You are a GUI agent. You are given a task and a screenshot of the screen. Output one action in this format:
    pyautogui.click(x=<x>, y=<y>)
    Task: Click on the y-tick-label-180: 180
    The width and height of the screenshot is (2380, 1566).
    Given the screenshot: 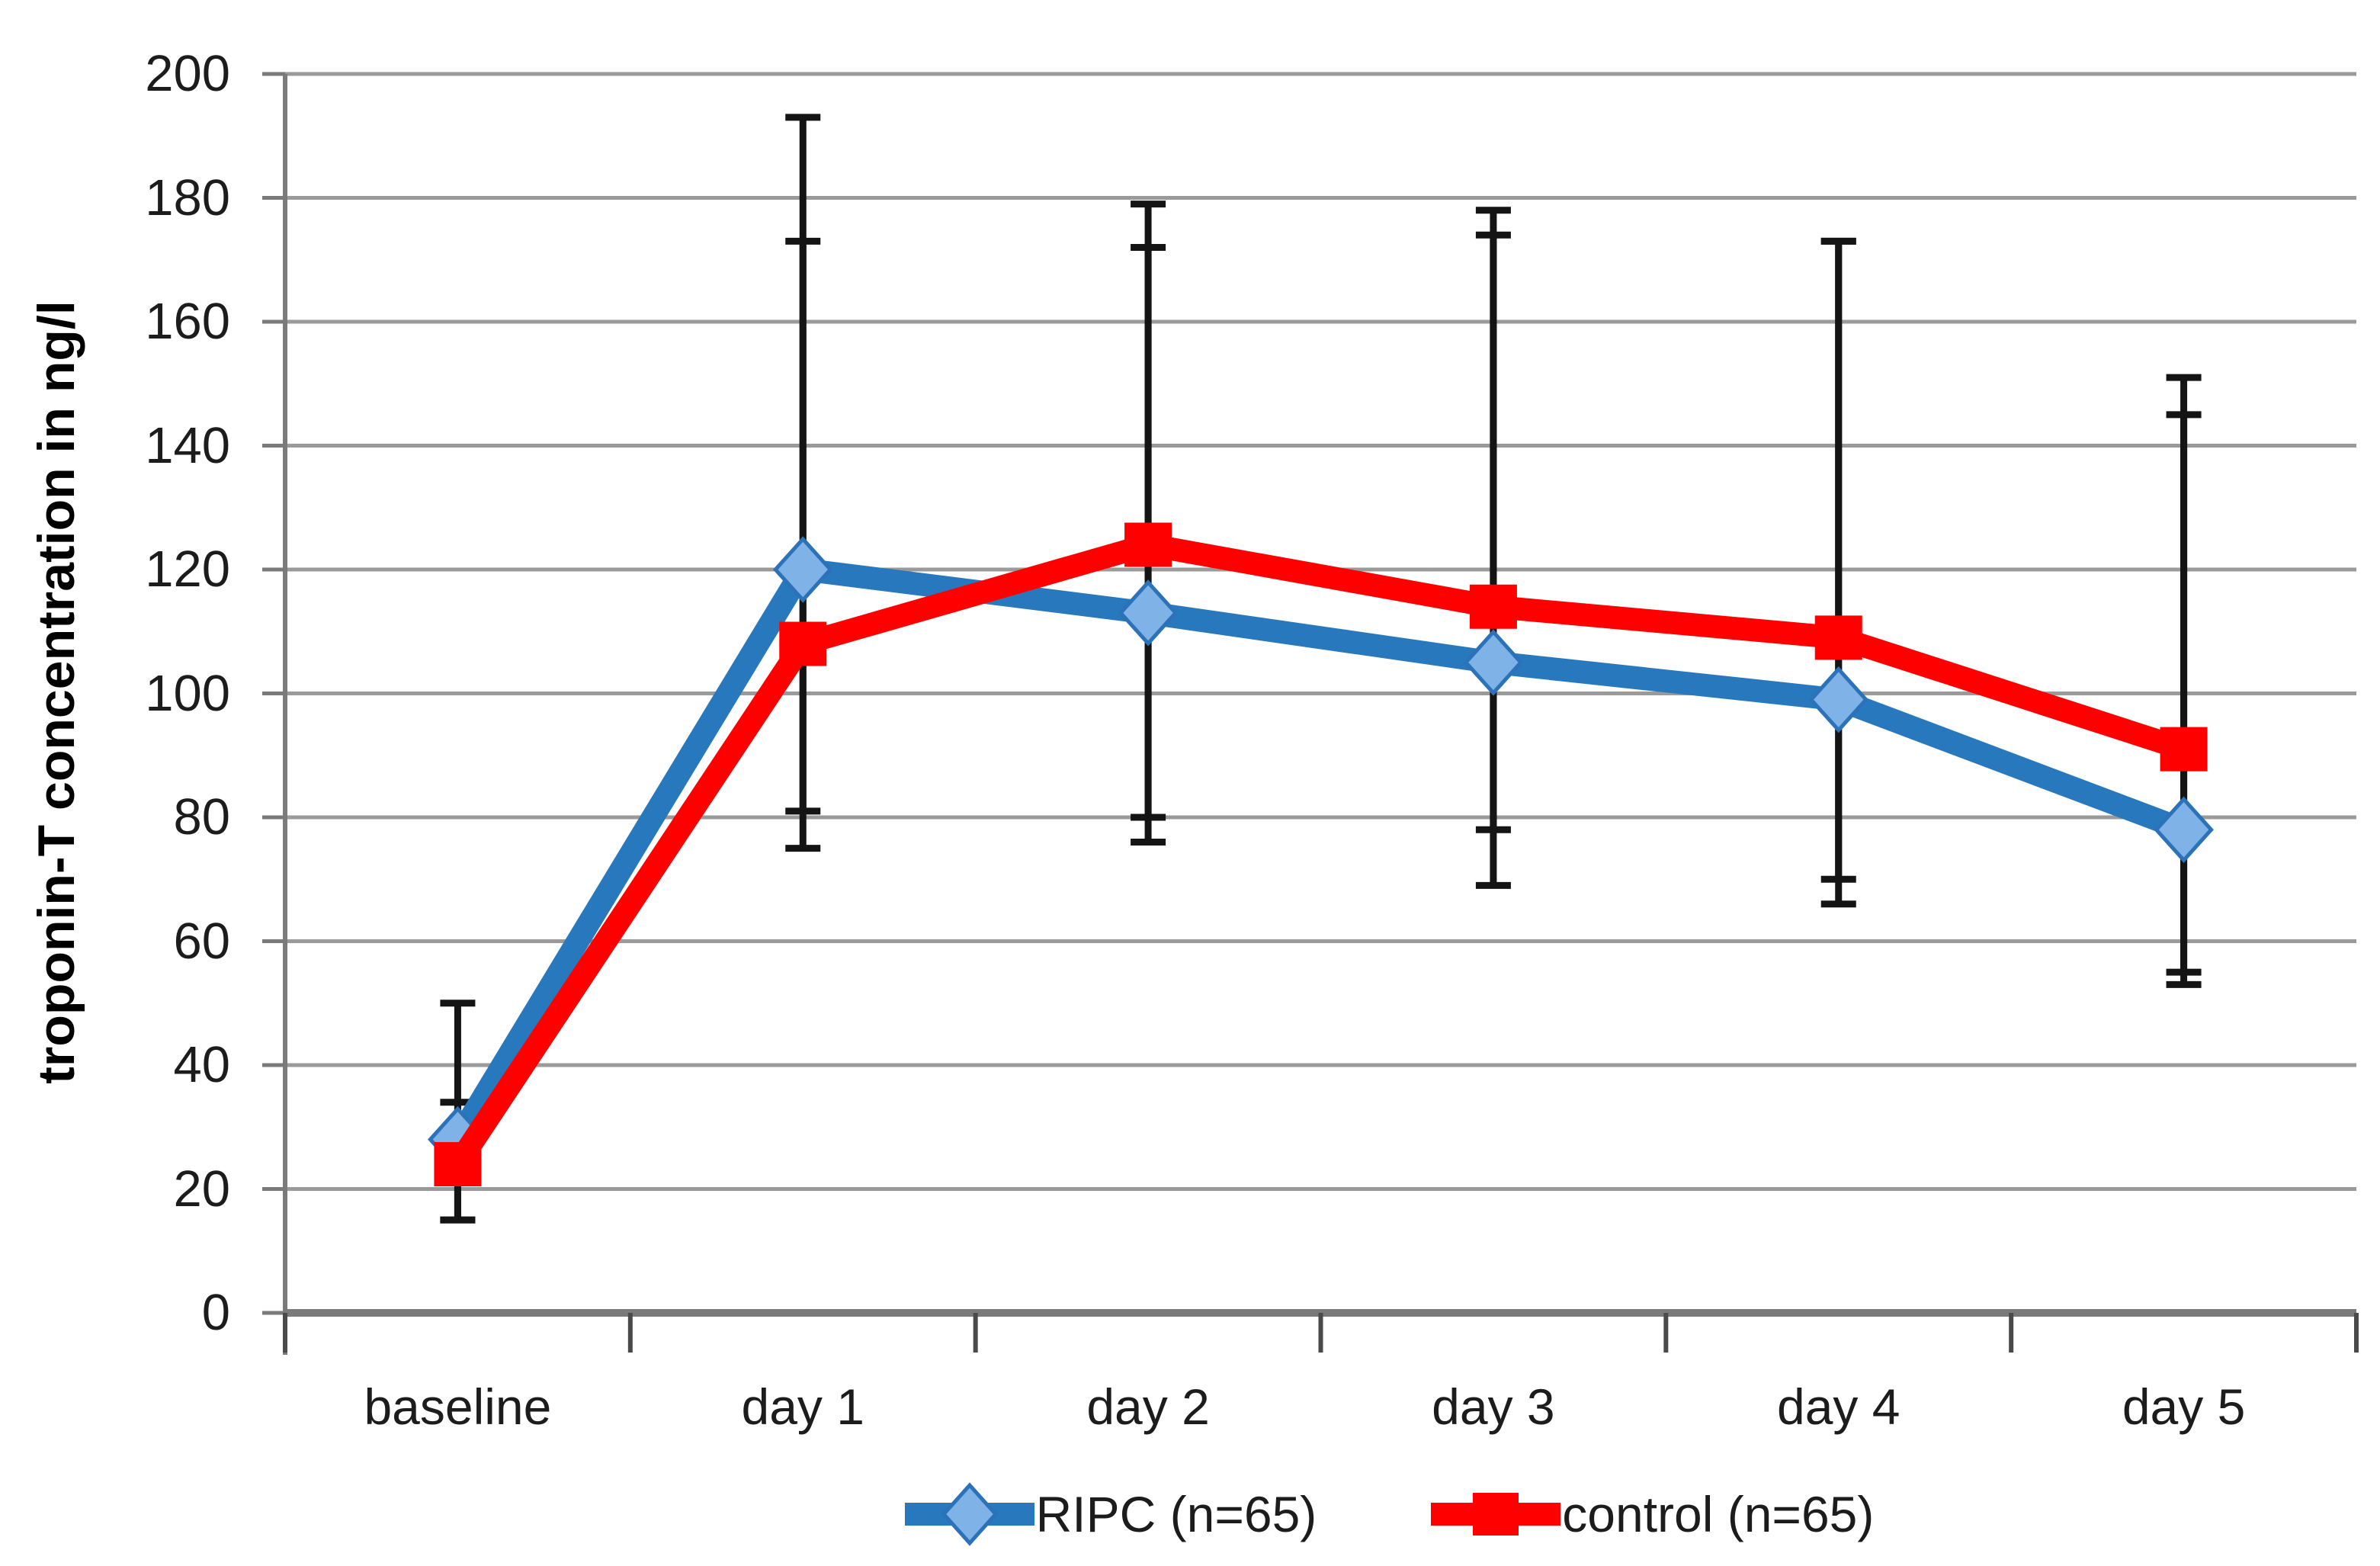 What is the action you would take?
    pyautogui.click(x=187, y=197)
    